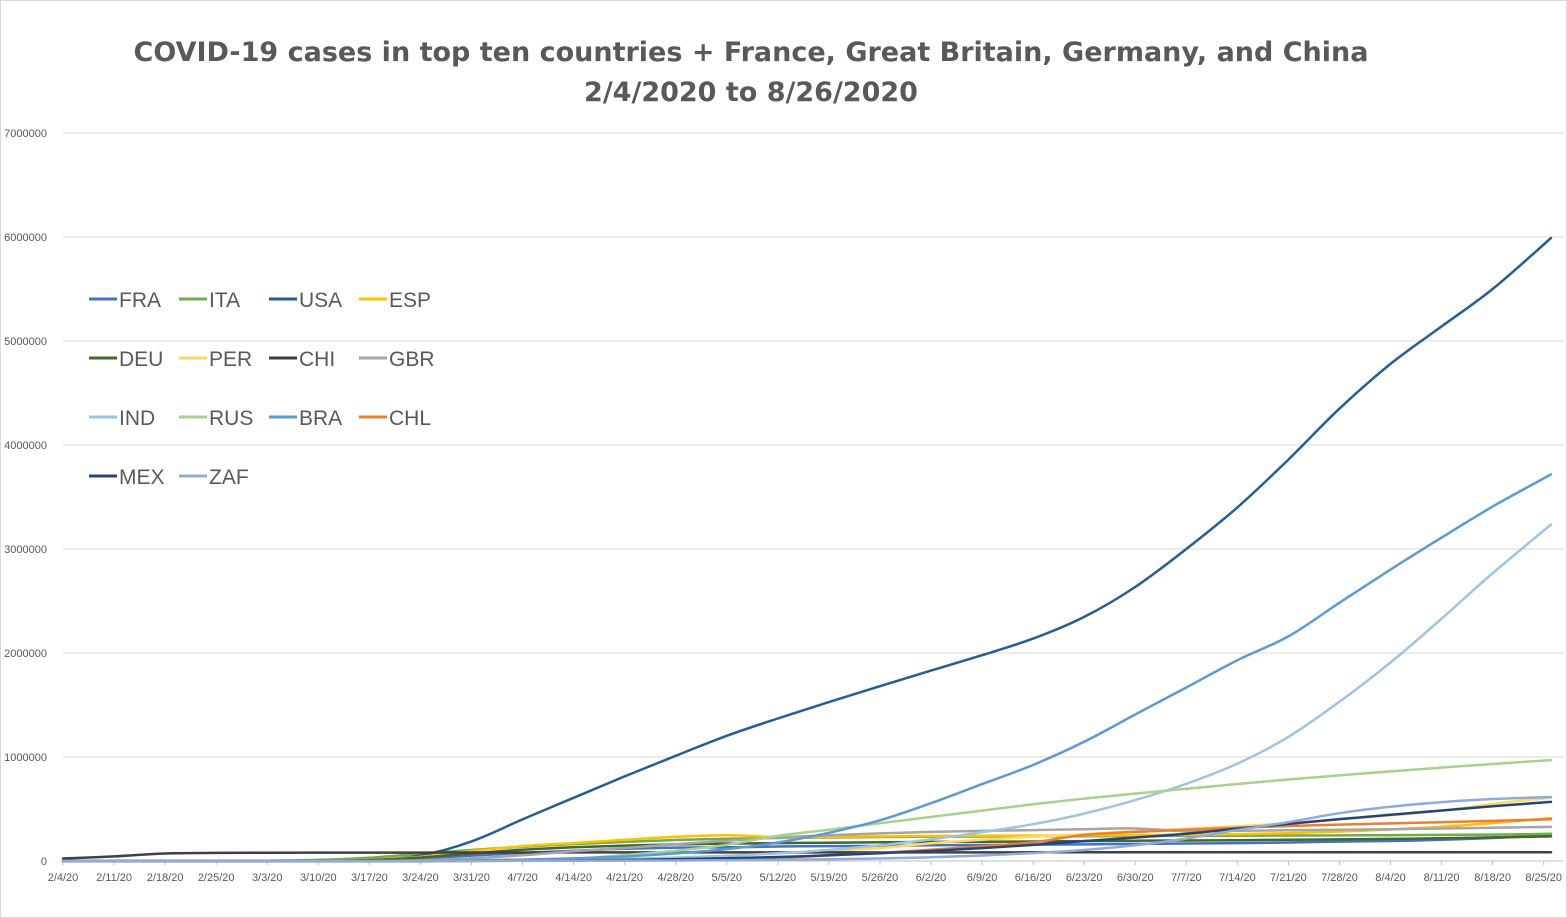 This screenshot has height=918, width=1567. I want to click on x-tick-label: 3/31/20, so click(471, 878).